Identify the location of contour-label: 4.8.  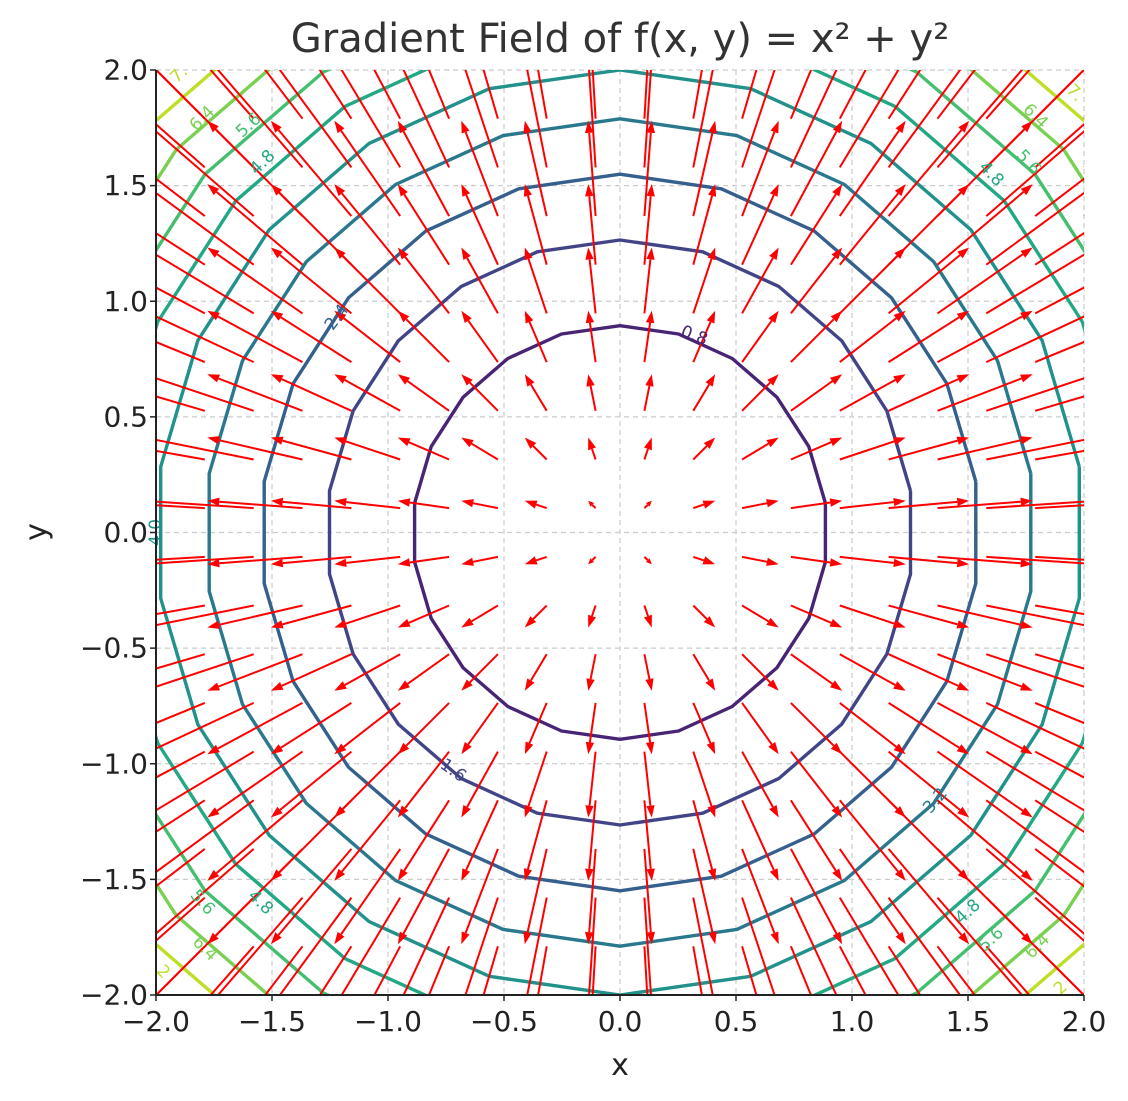
(262, 162).